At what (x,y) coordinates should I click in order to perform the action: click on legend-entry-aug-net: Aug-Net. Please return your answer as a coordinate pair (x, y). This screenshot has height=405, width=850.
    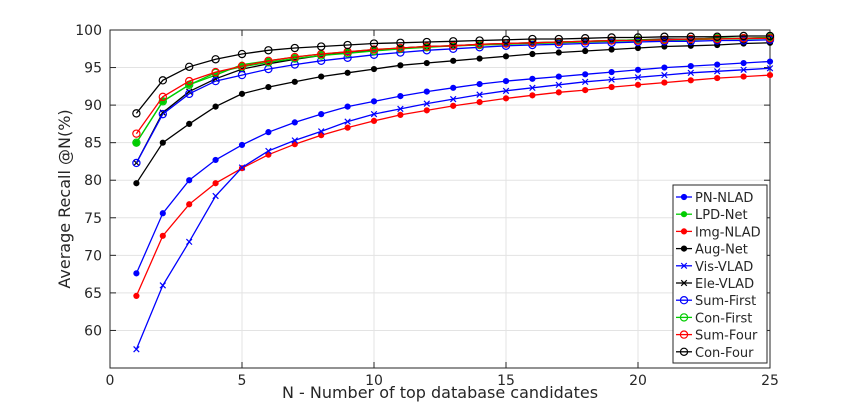
    Looking at the image, I should click on (712, 250).